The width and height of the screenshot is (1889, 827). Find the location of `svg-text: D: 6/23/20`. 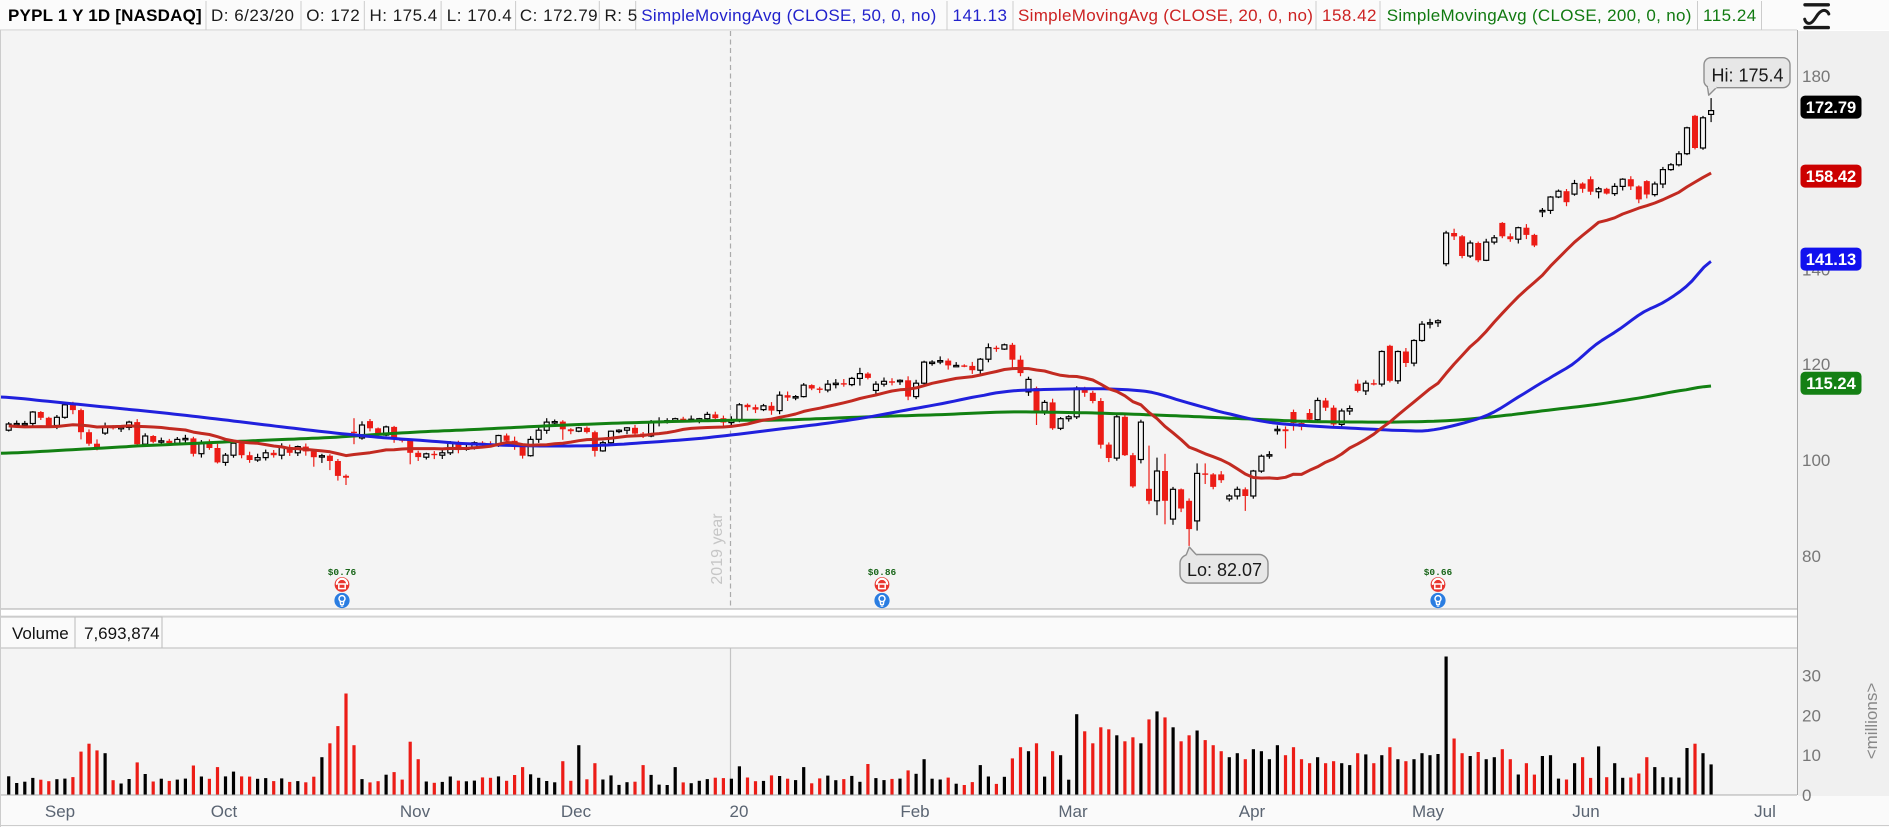

svg-text: D: 6/23/20 is located at coordinates (252, 15).